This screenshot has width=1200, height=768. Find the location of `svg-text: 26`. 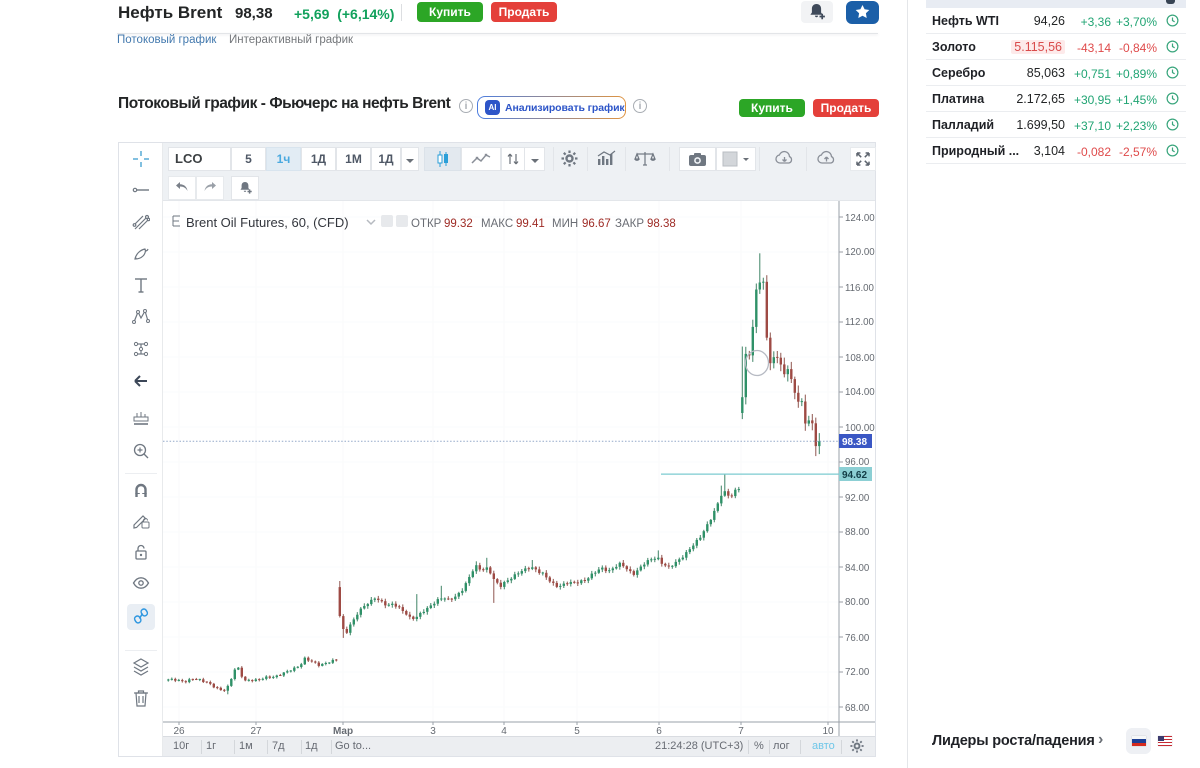

svg-text: 26 is located at coordinates (179, 731).